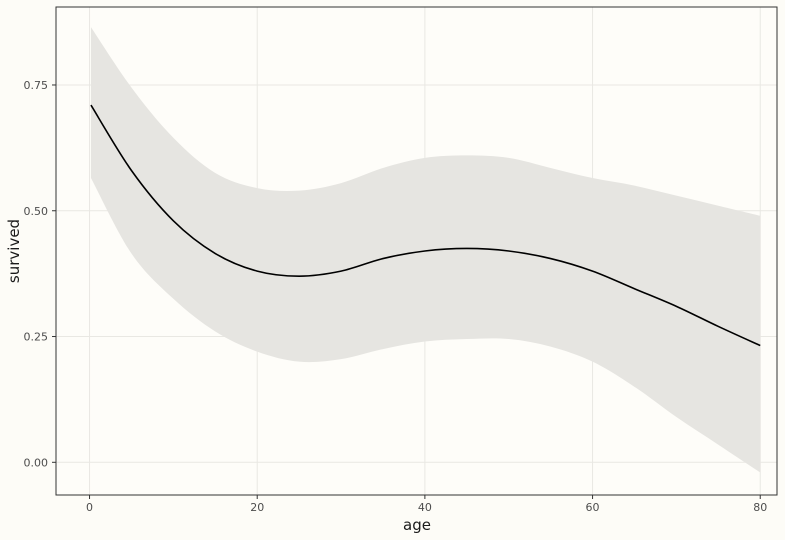 This screenshot has height=540, width=785. What do you see at coordinates (40, 274) in the screenshot?
I see `y-axis-ticks: 0.00 0.25 0.50 0.75` at bounding box center [40, 274].